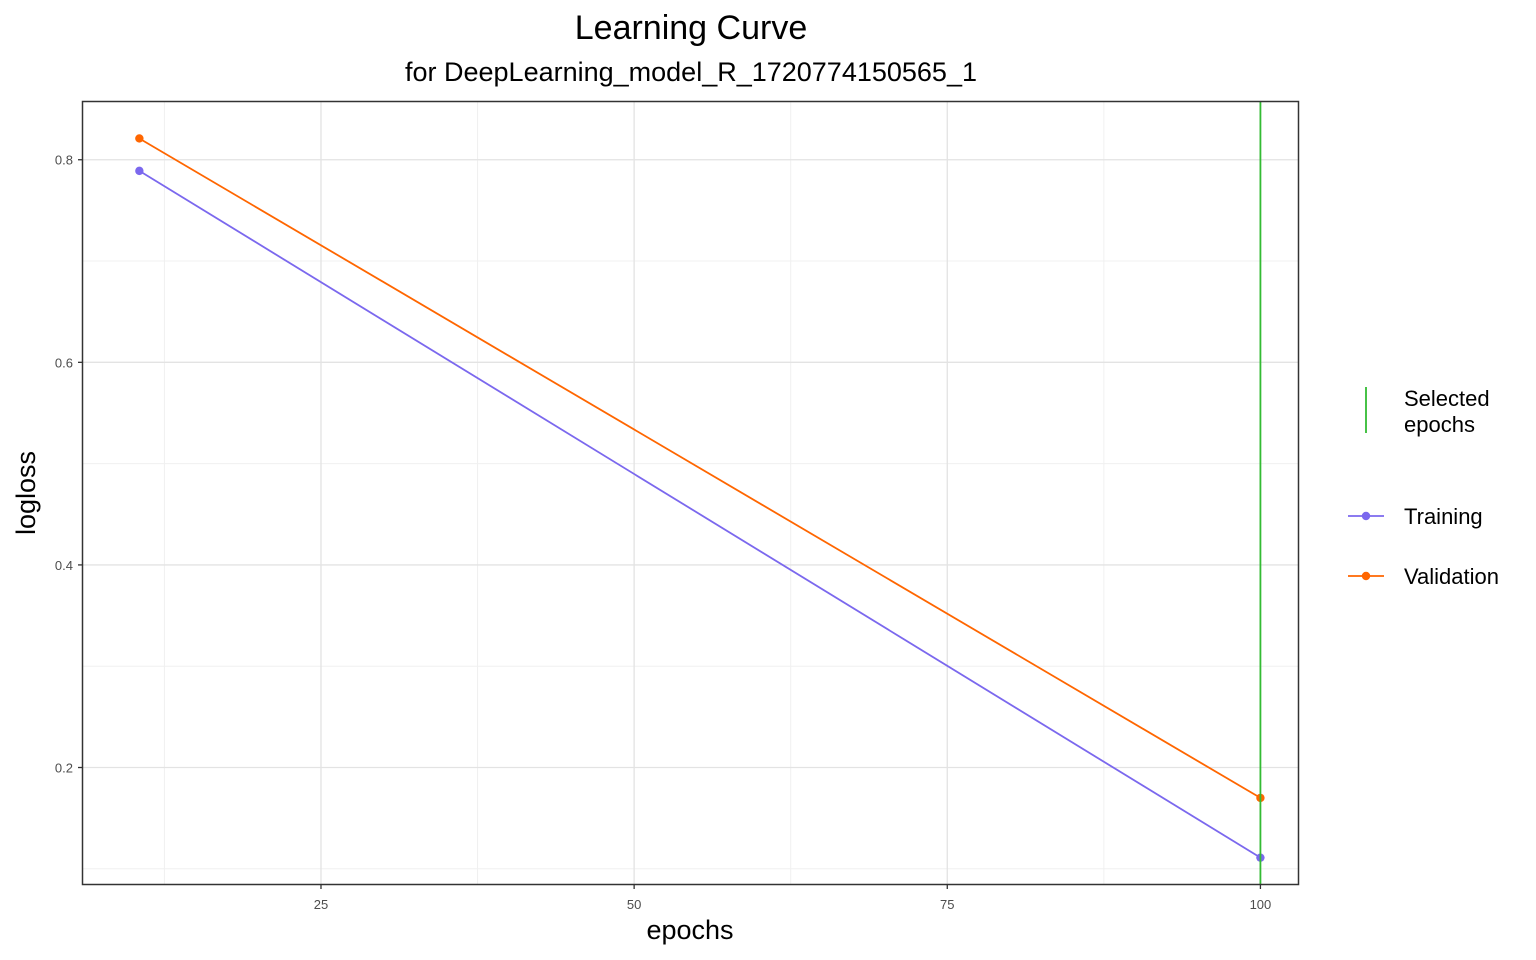  What do you see at coordinates (1423, 487) in the screenshot?
I see `legend: Selected epochs Training Validation` at bounding box center [1423, 487].